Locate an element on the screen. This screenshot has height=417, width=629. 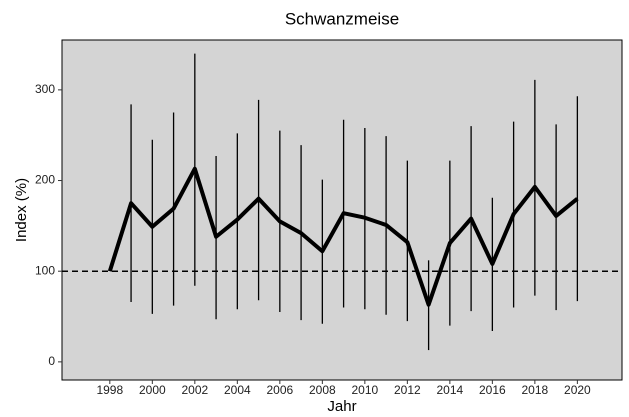
x-tick-label: 2016 is located at coordinates (492, 390).